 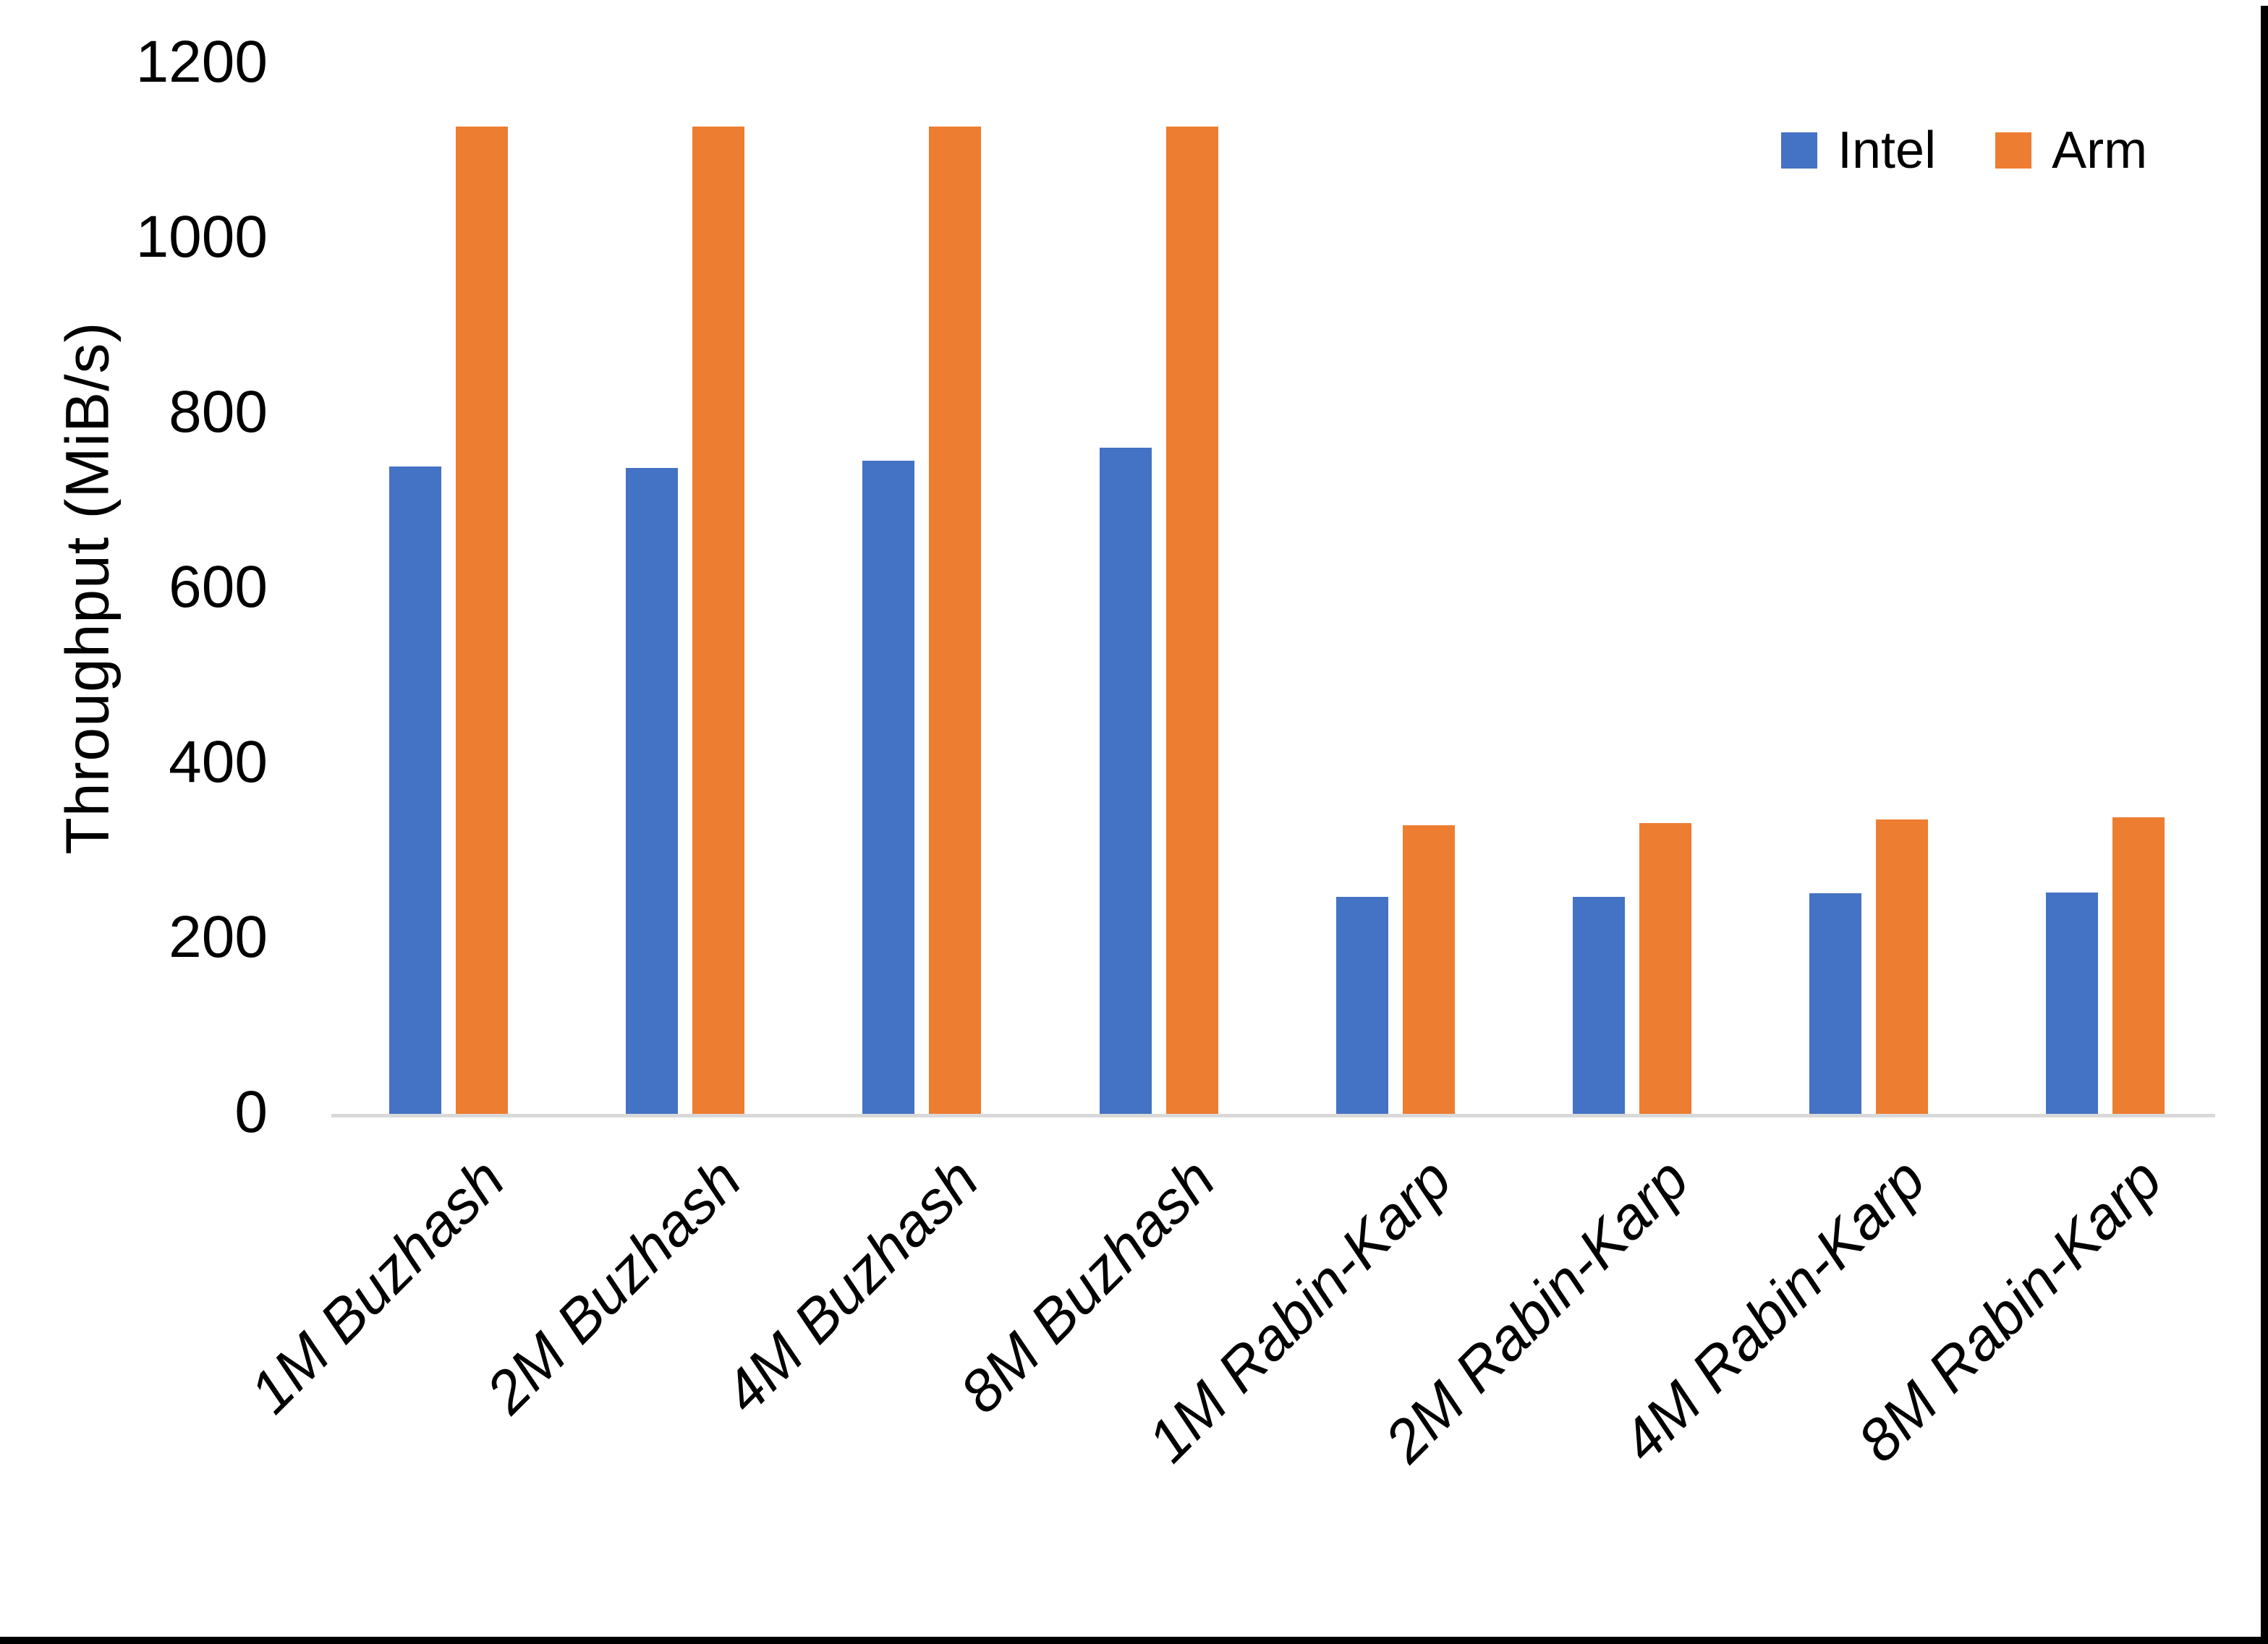 What do you see at coordinates (1361, 1005) in the screenshot?
I see `bar-intel-1m-rabin-karp` at bounding box center [1361, 1005].